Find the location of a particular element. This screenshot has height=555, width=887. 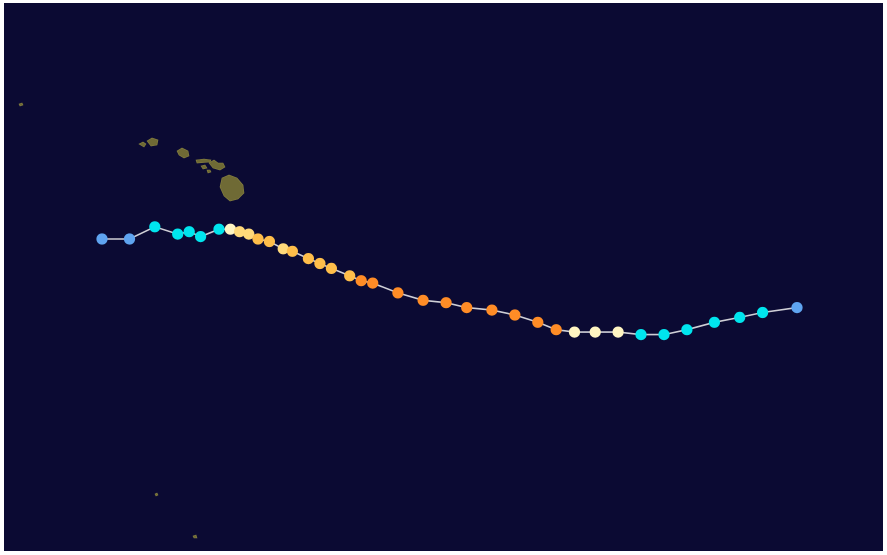

island-speck-s1 is located at coordinates (156, 494).